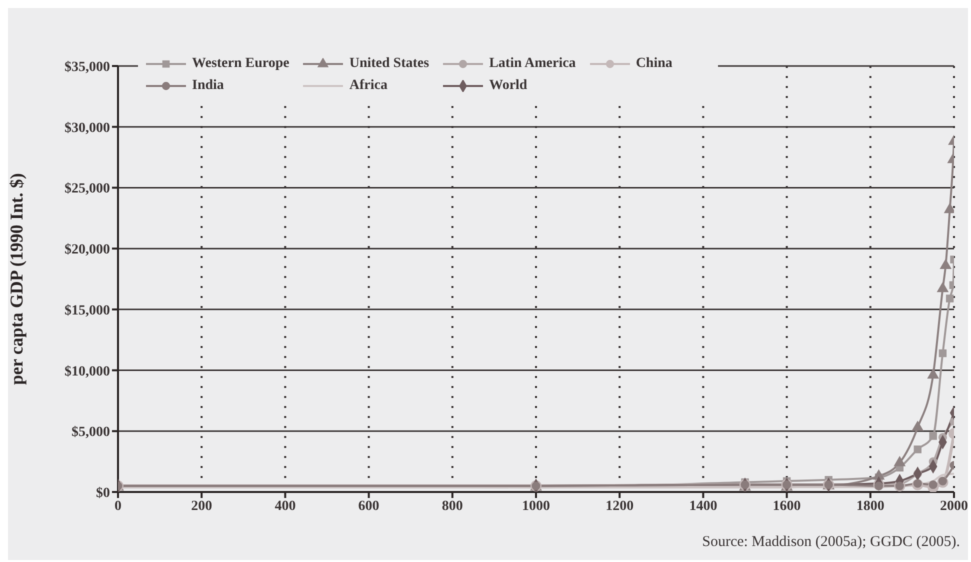  I want to click on y-tick-label: $5,000, so click(91, 432).